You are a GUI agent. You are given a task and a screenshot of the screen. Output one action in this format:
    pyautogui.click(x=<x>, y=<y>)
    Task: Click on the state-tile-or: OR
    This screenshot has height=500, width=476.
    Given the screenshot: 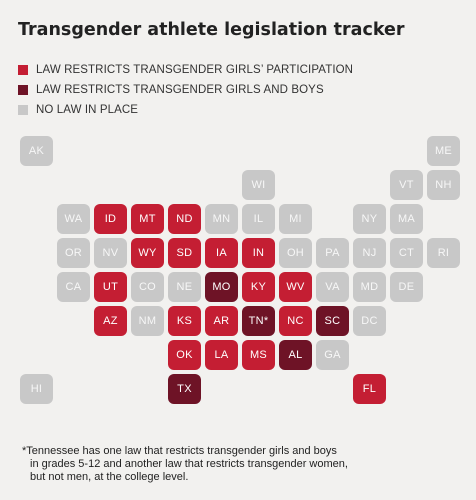 What is the action you would take?
    pyautogui.click(x=73, y=253)
    